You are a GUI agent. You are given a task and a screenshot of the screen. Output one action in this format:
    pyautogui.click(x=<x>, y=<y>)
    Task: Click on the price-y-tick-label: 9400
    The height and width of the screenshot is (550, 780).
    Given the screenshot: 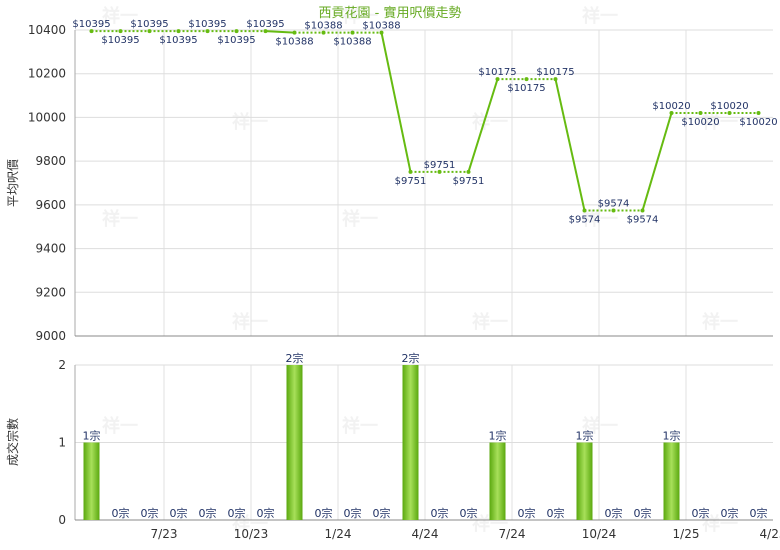 What is the action you would take?
    pyautogui.click(x=50, y=249)
    